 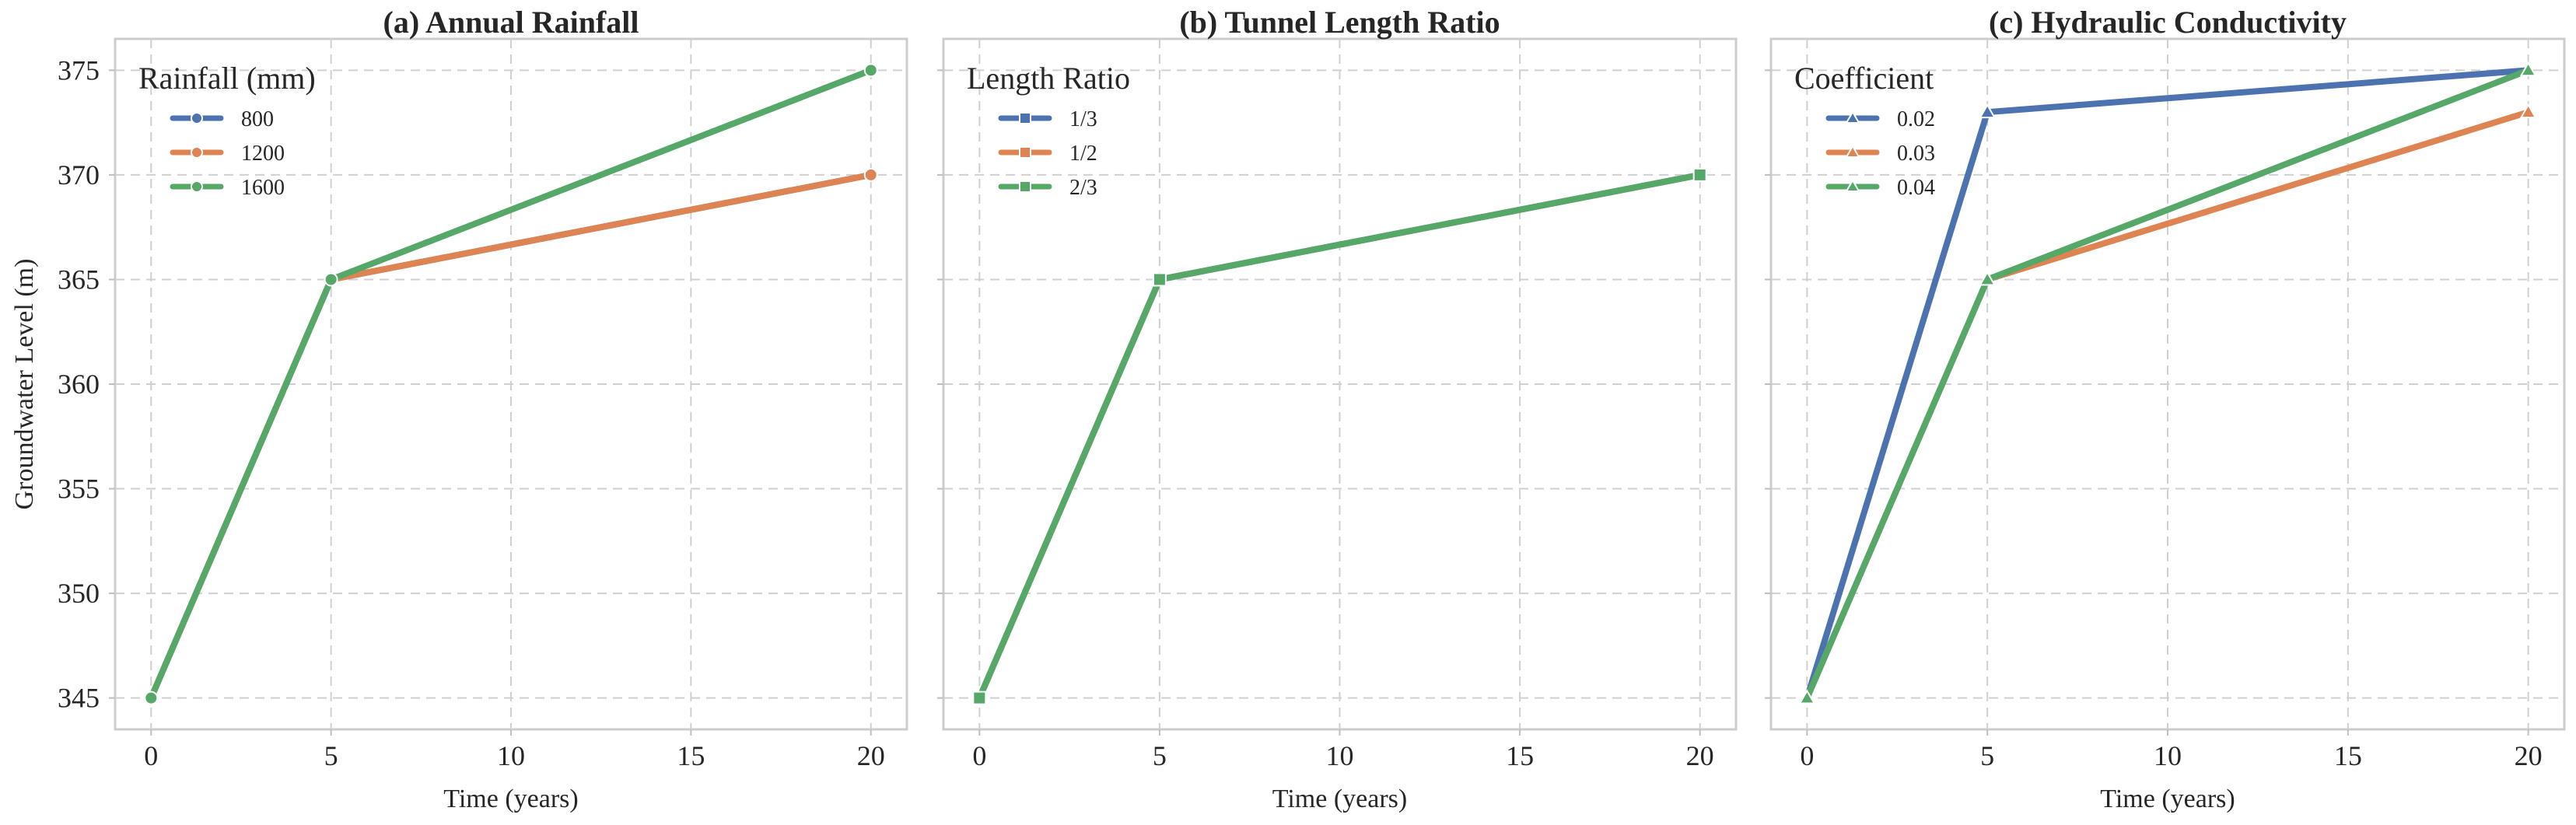 I want to click on data-point-0.02, so click(x=1988, y=111).